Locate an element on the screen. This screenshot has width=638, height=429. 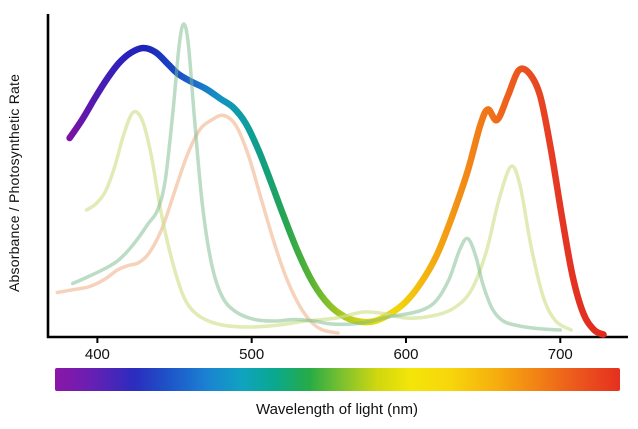
y-axis-label: Absorbance / Photosynthetic Rate is located at coordinates (14, 183).